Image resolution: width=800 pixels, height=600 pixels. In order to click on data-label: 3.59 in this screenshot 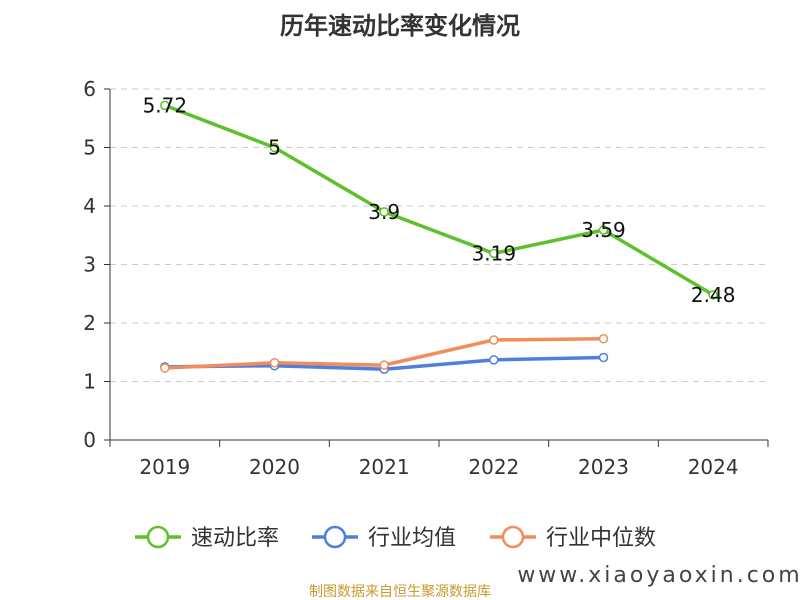, I will do `click(603, 230)`.